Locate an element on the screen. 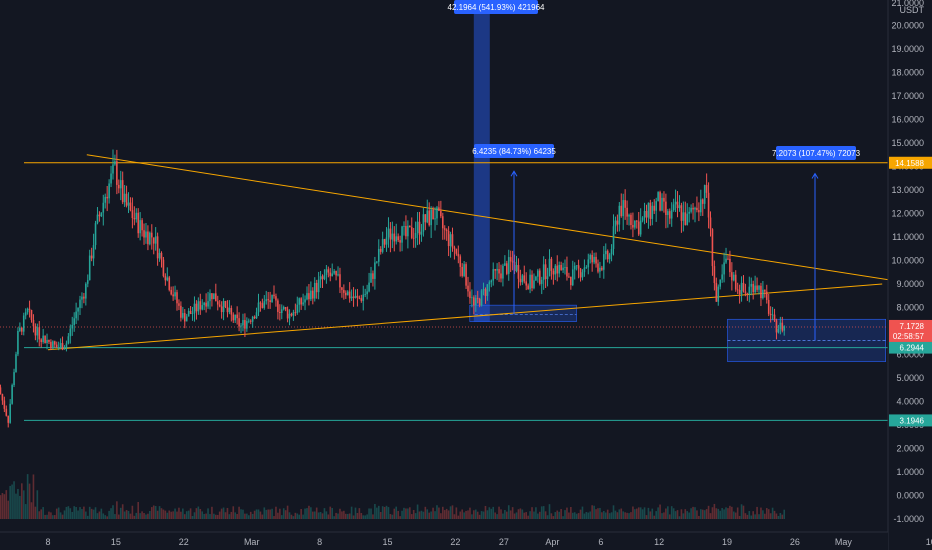  price-tick-label: -1.0000 is located at coordinates (908, 519).